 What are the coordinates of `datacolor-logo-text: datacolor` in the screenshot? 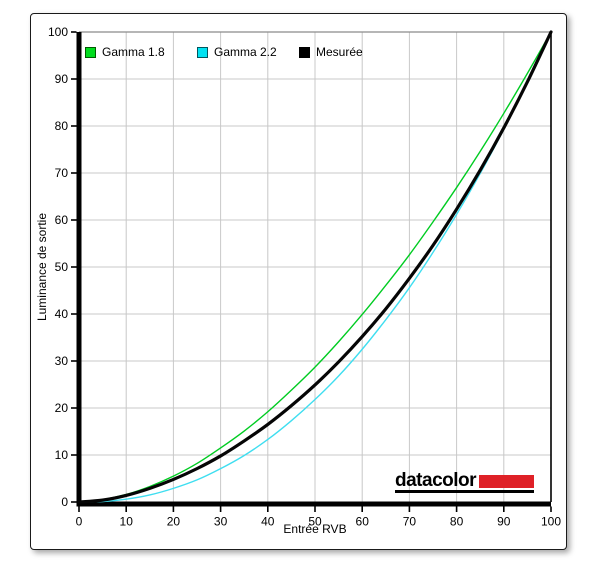 It's located at (436, 480).